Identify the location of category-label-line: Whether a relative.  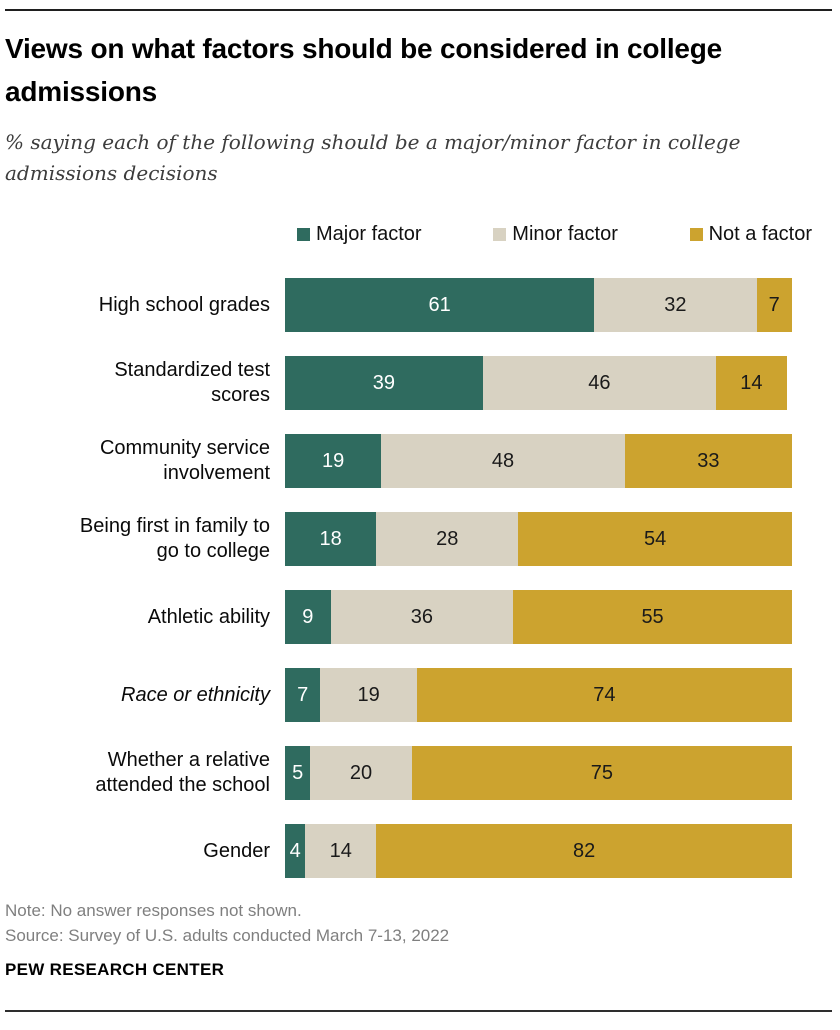
(188, 760).